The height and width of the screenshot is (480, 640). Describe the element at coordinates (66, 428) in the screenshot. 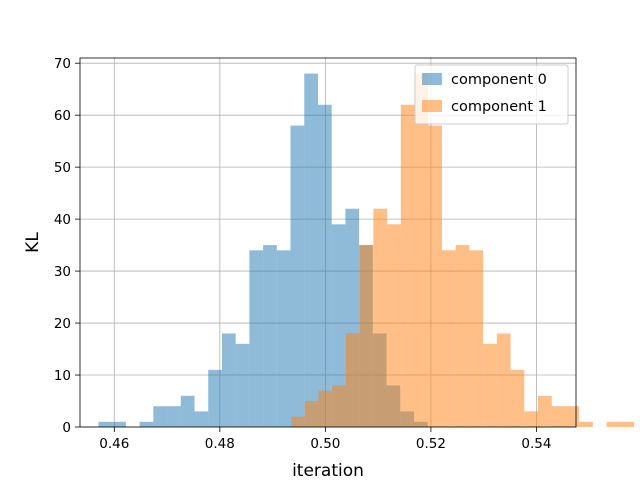

I see `y-tick-label: 0` at that location.